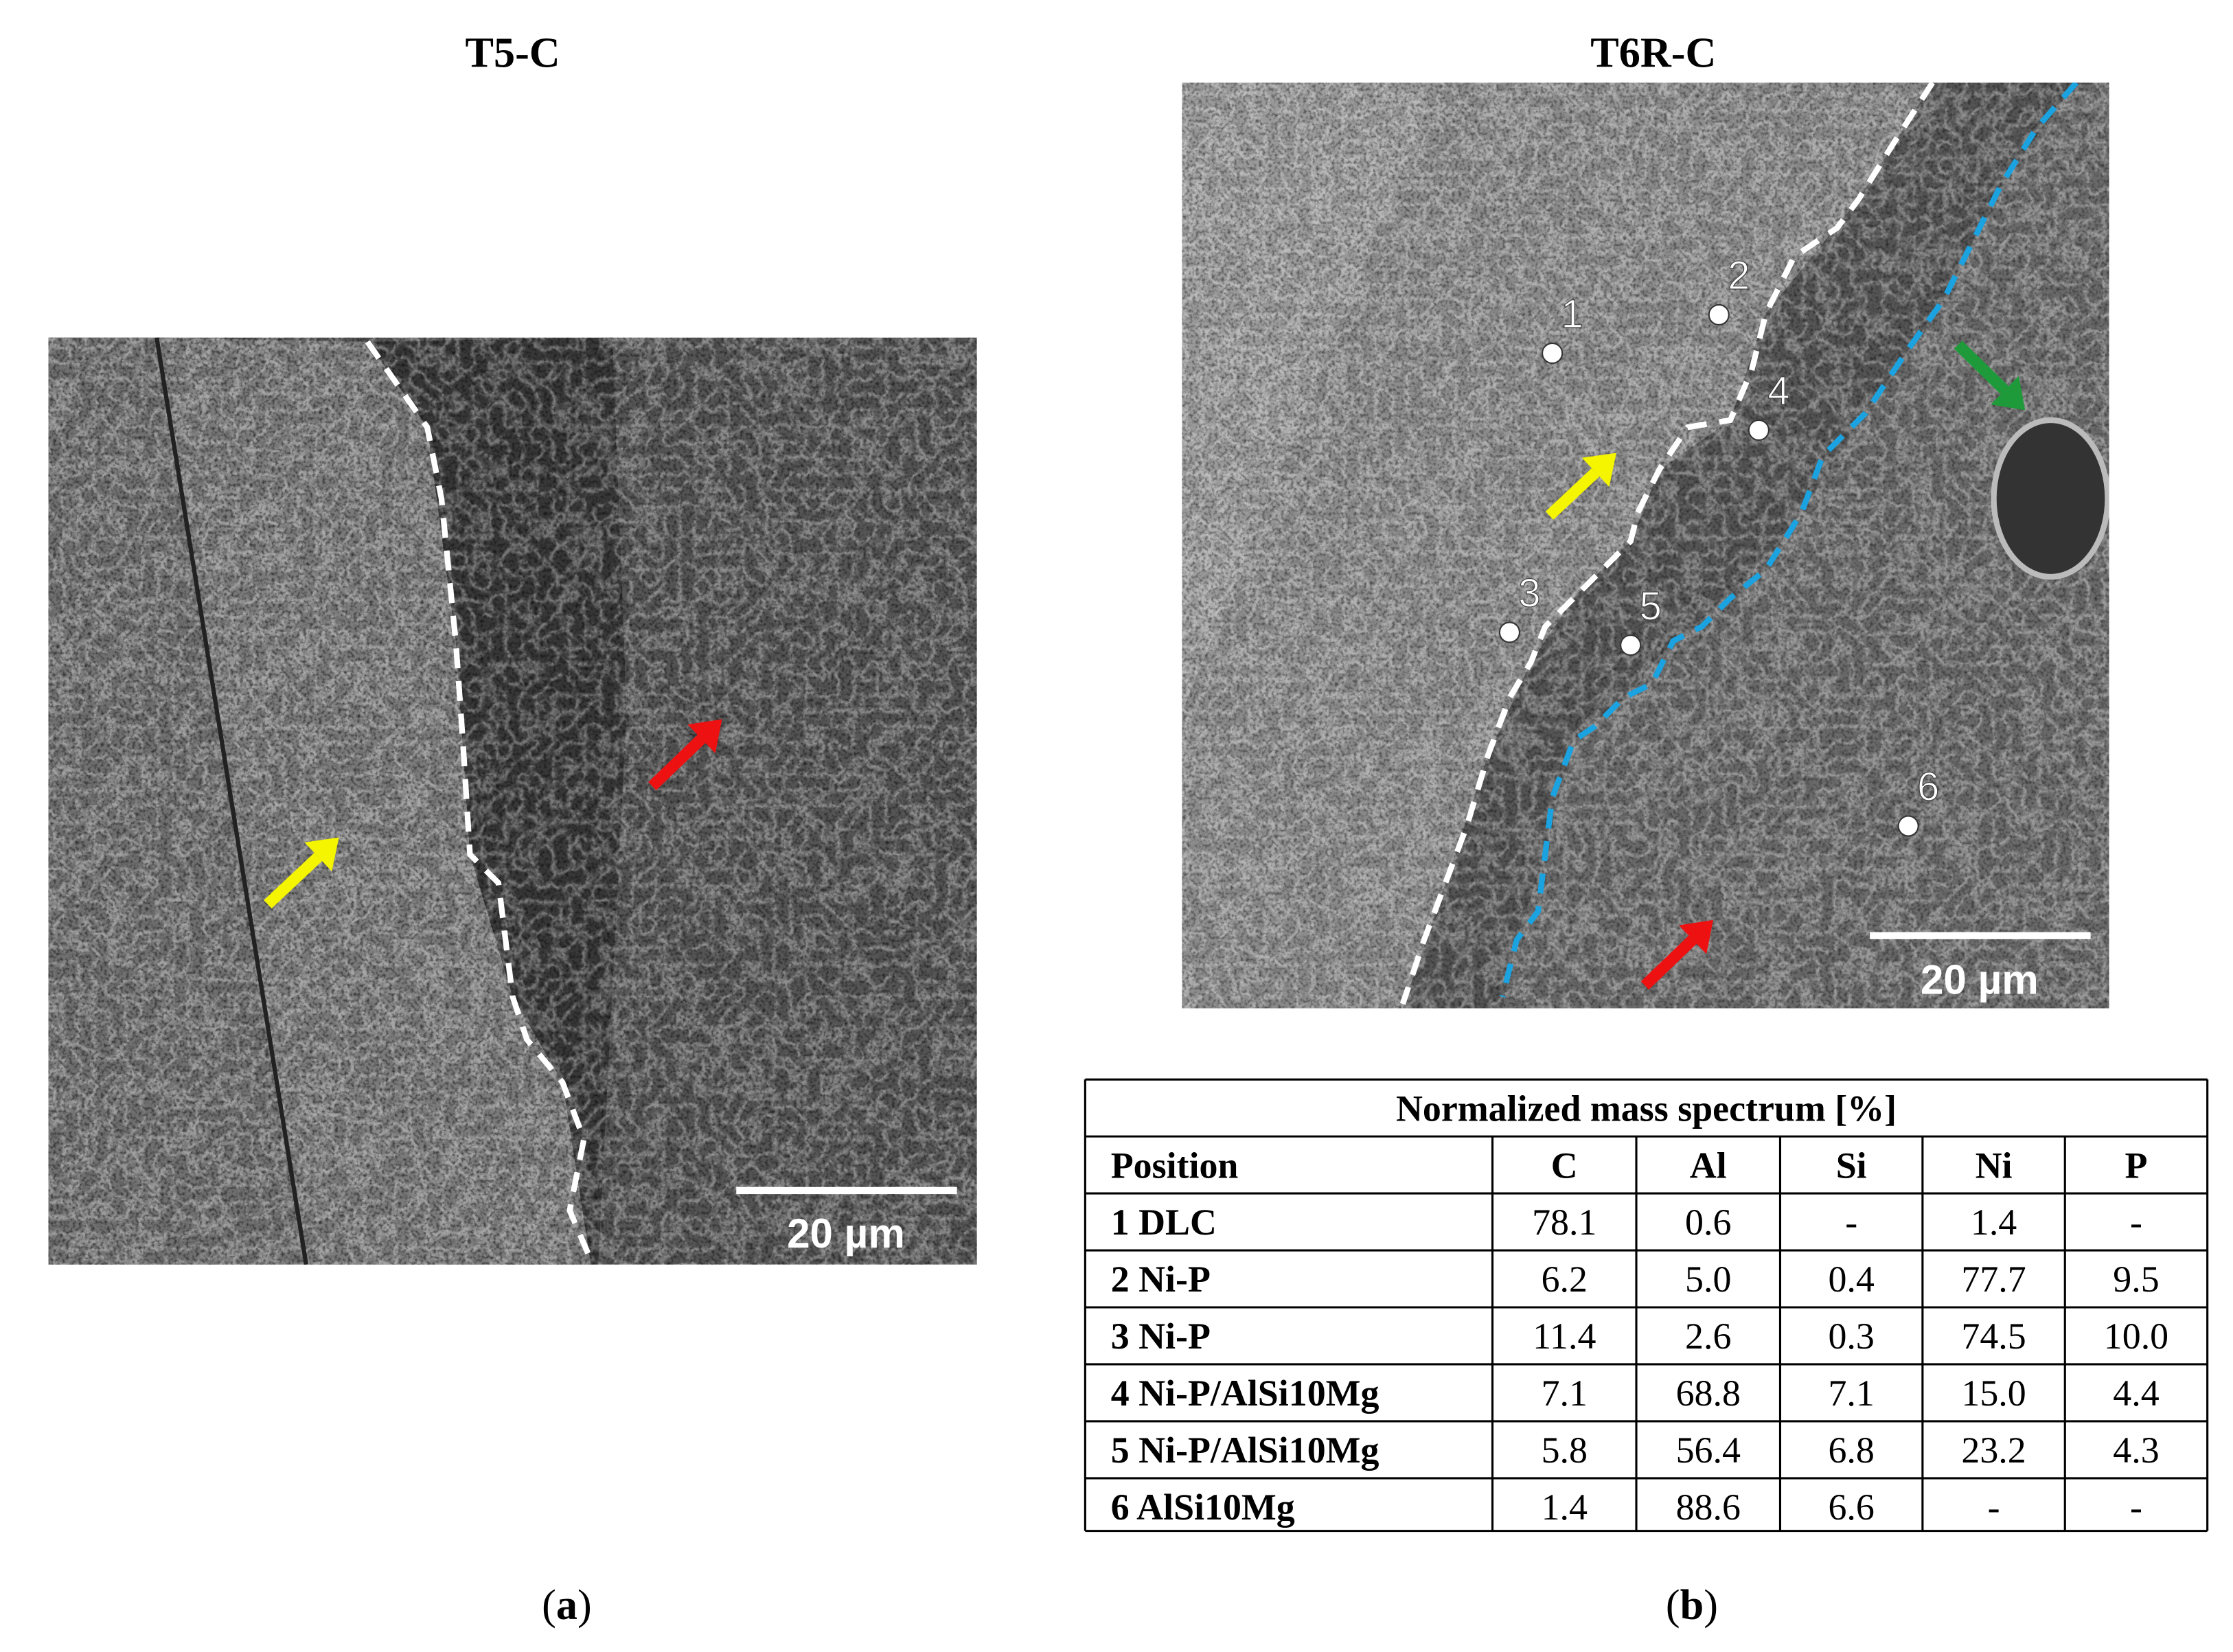  I want to click on table-cell: 0.6, so click(1708, 1222).